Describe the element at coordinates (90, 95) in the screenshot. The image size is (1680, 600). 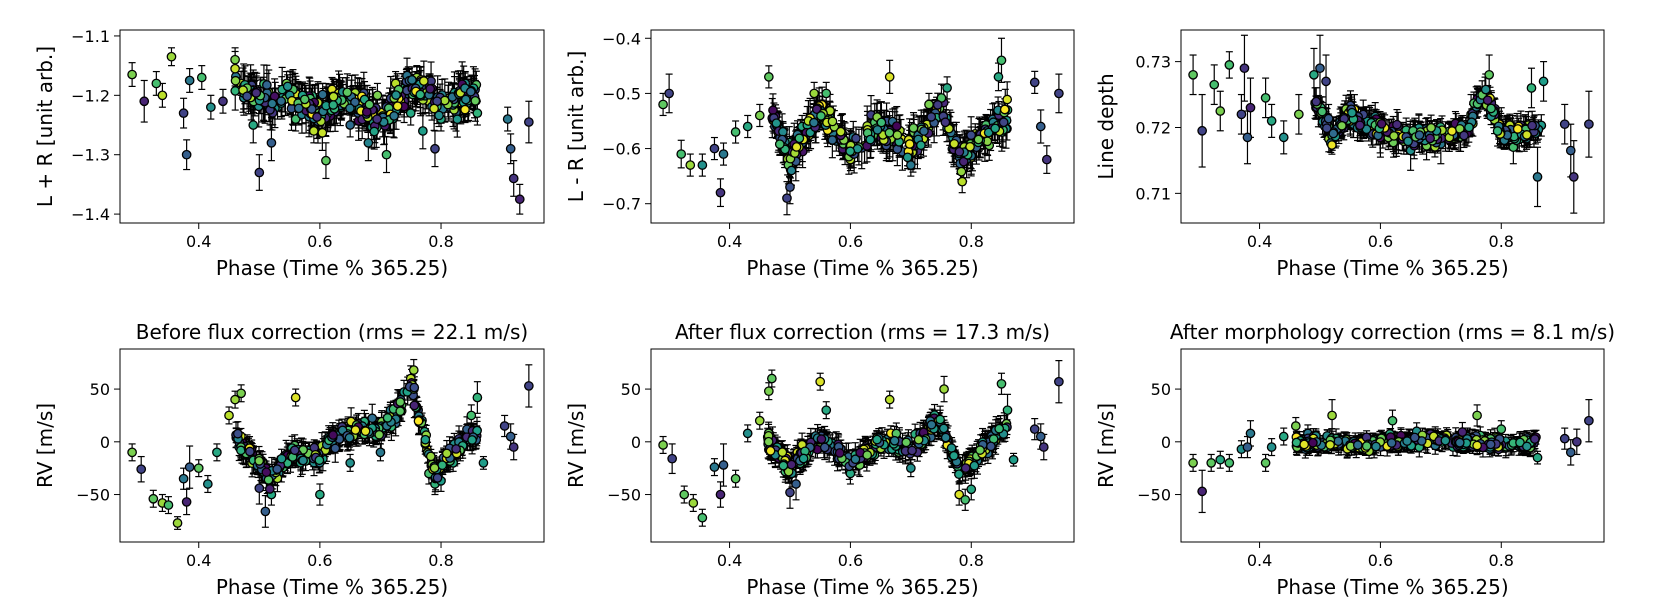
I see `y-tick-label: −1.2` at that location.